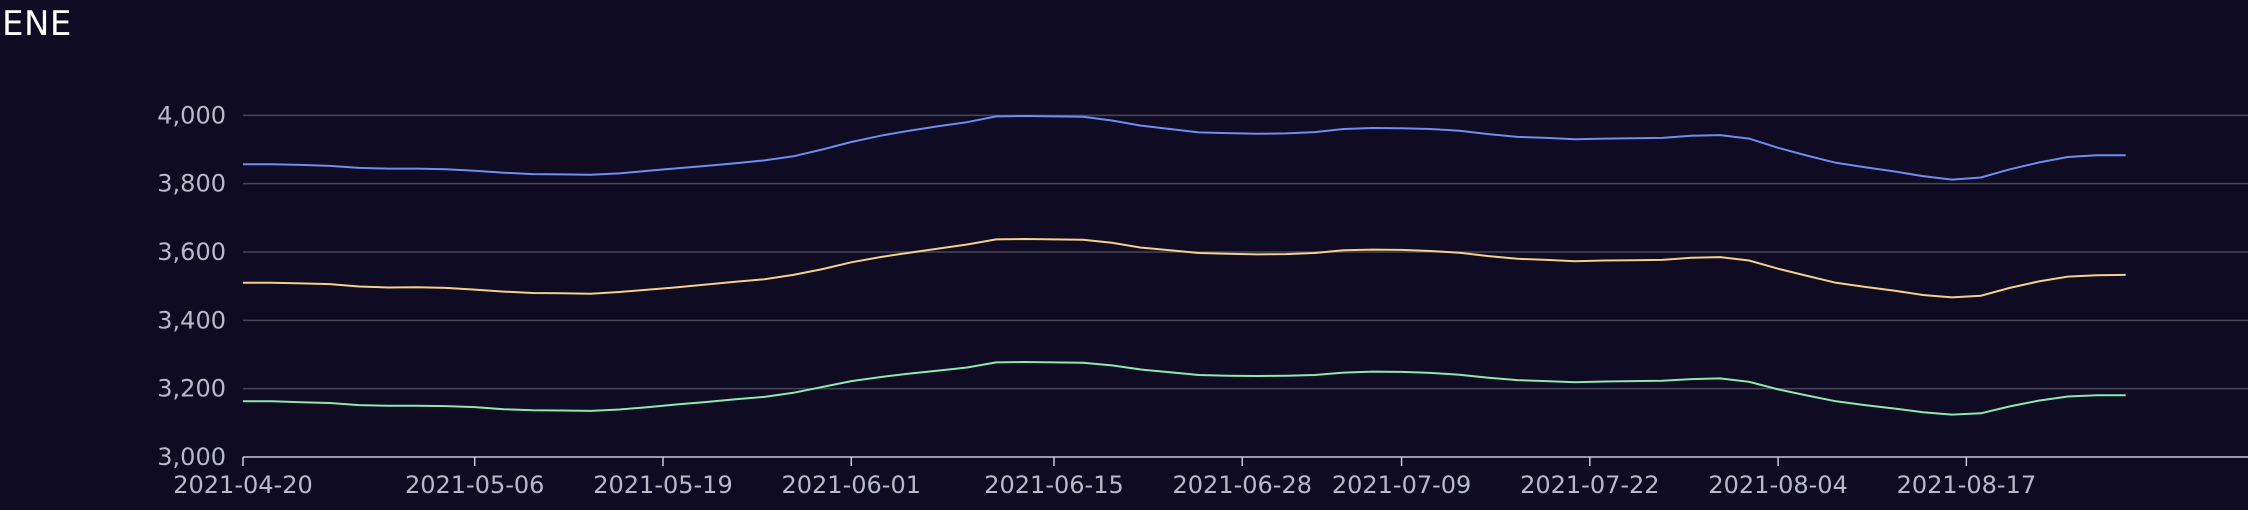  I want to click on y-tick-label: 3,400, so click(191, 320).